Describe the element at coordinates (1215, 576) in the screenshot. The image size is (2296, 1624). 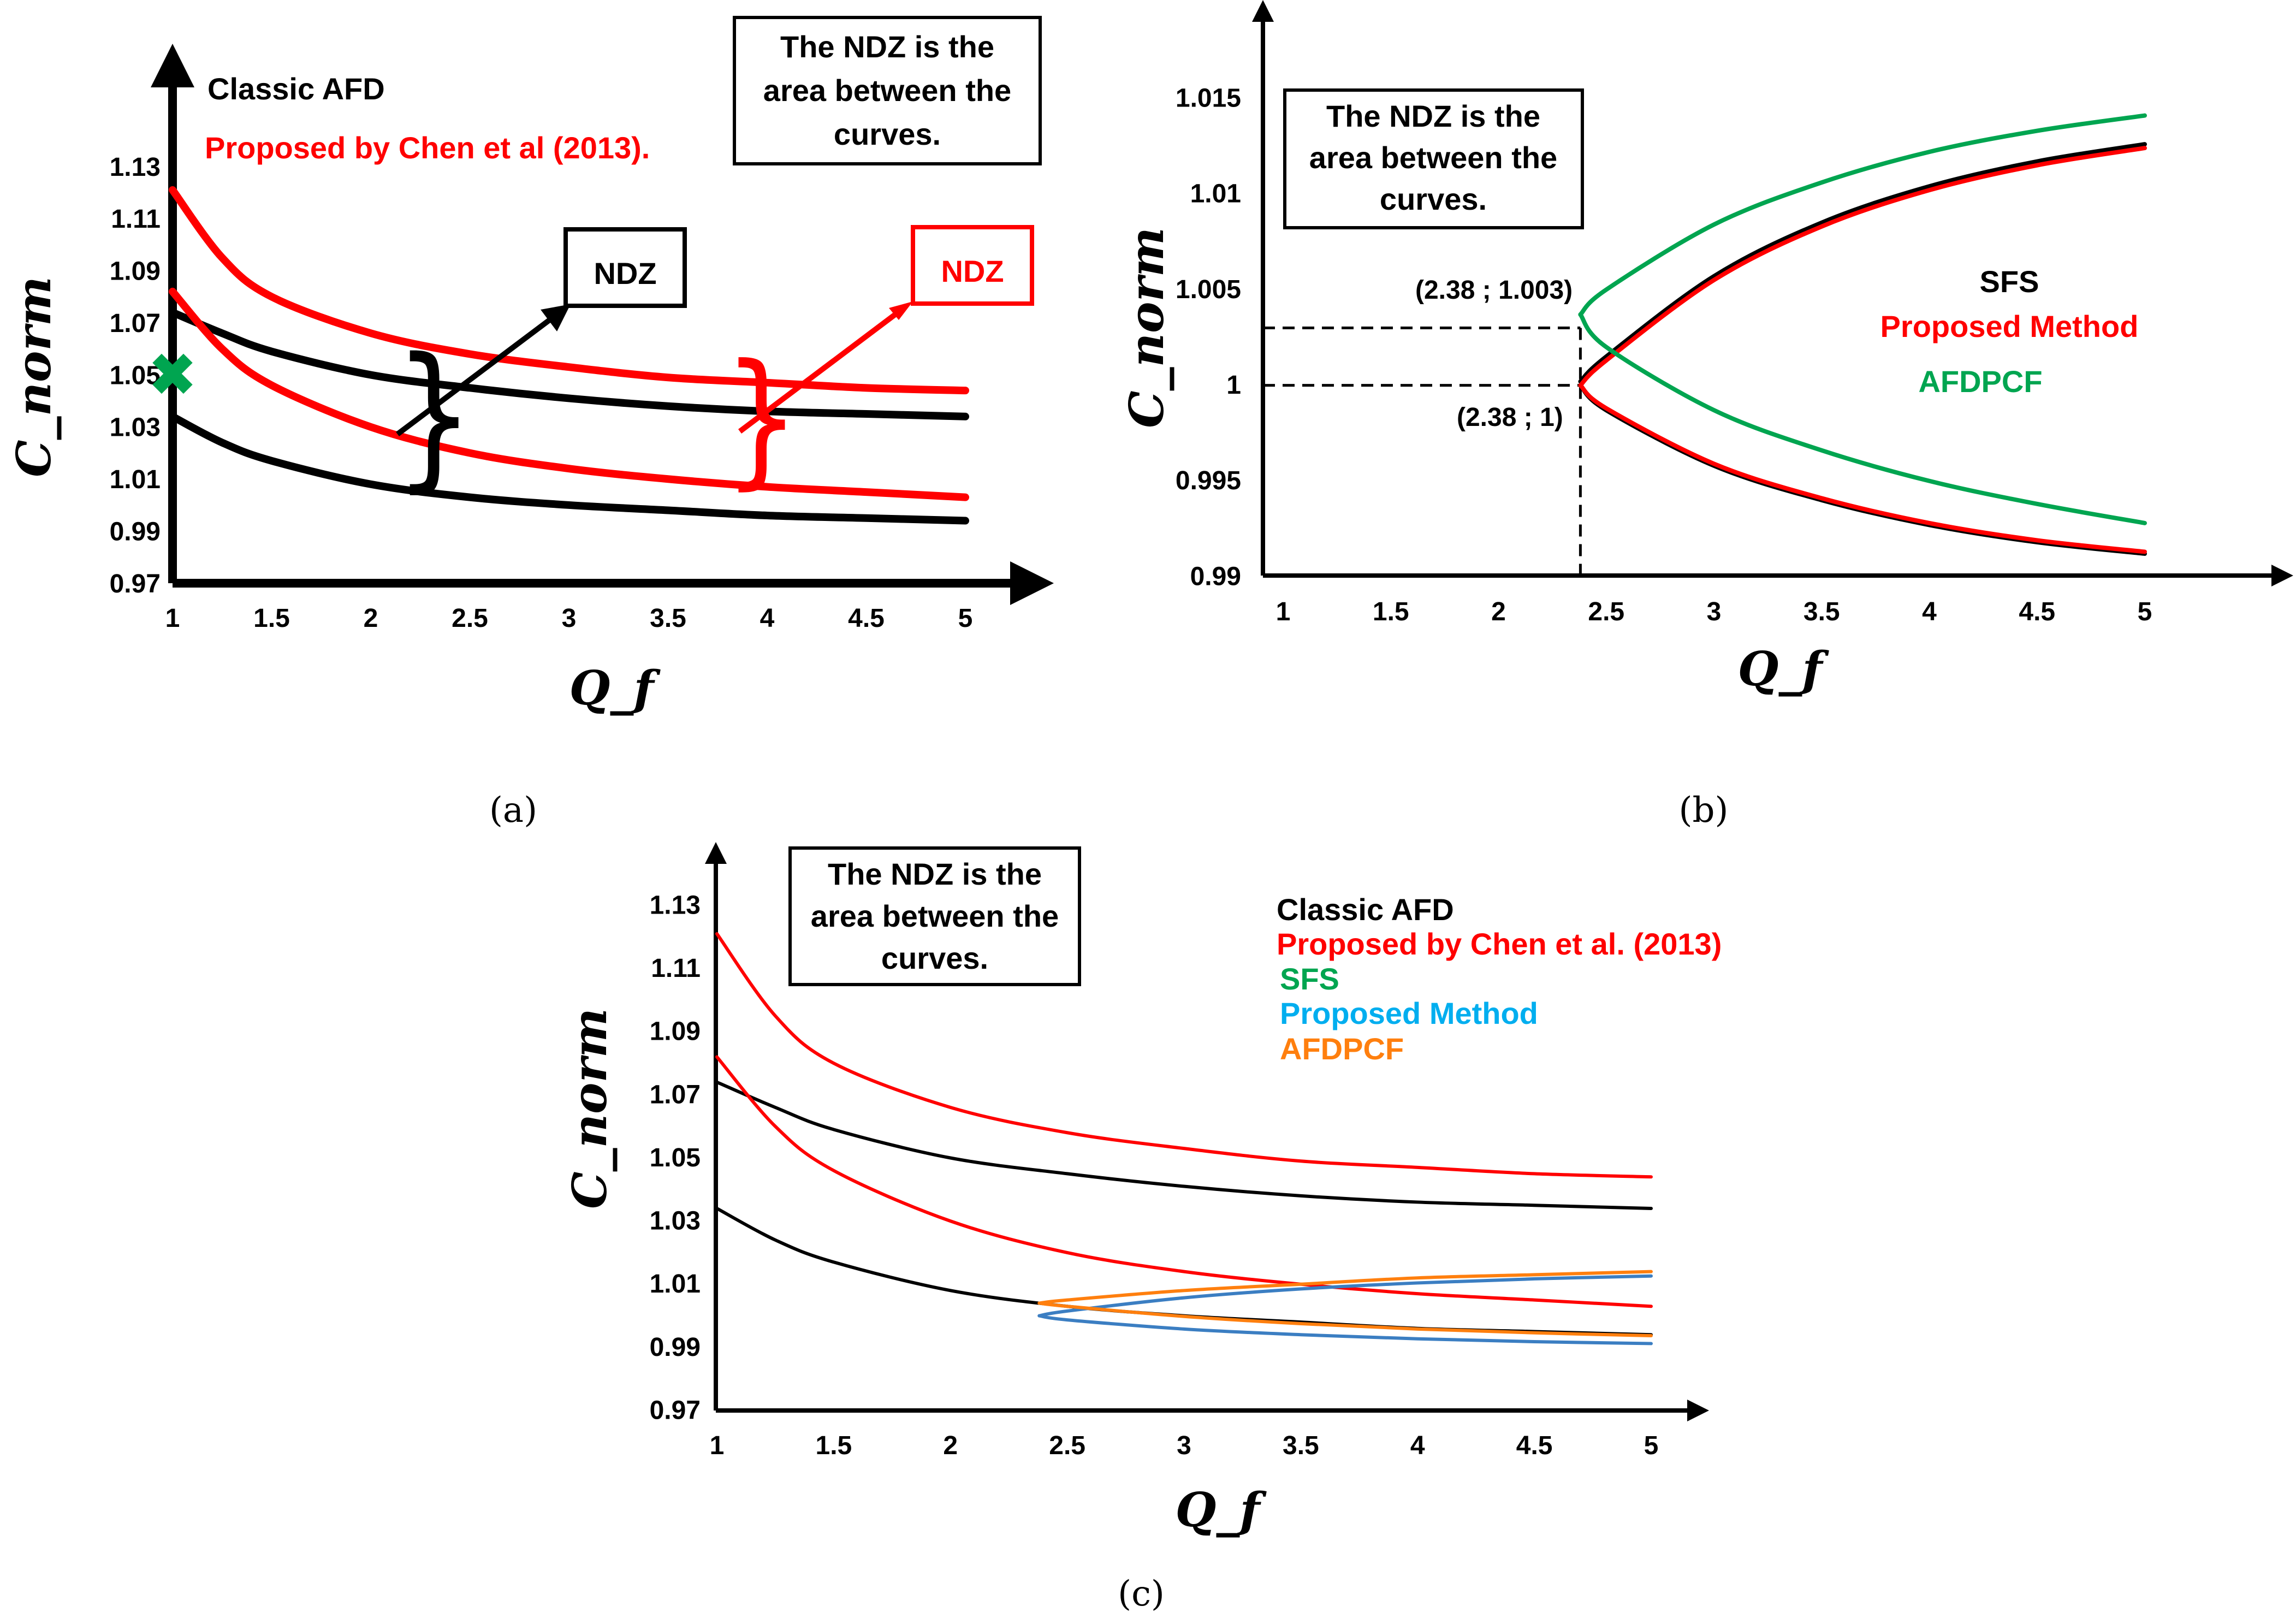
I see `panel-b-y-tick: 0.99` at that location.